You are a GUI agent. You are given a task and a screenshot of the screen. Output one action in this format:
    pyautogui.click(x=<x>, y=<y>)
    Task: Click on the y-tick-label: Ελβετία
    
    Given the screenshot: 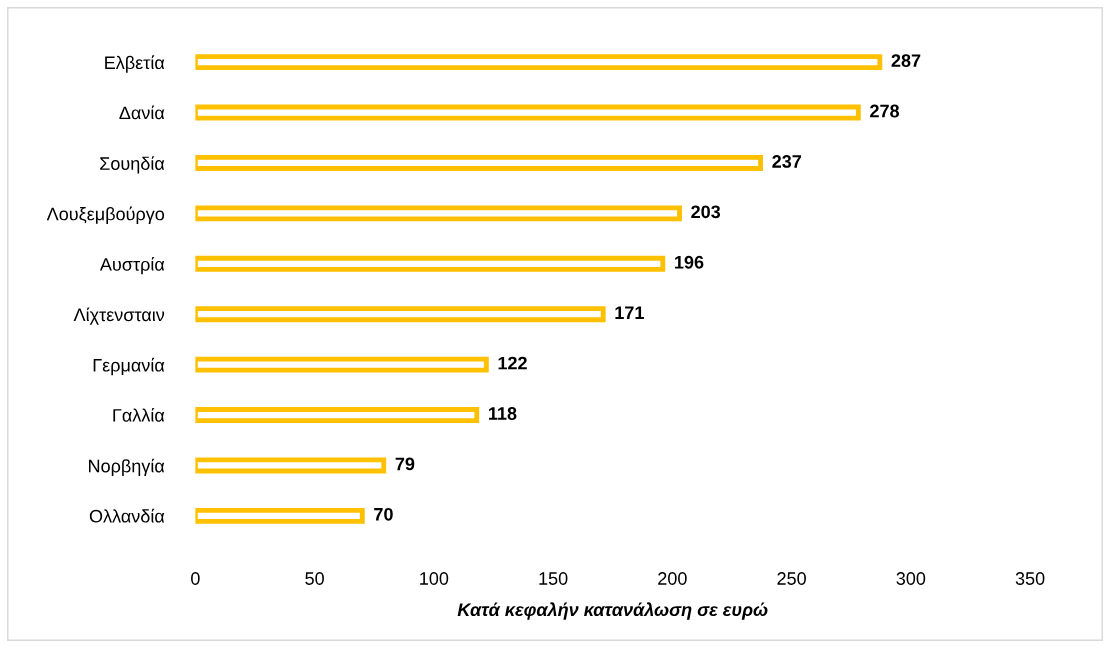 What is the action you would take?
    pyautogui.click(x=135, y=64)
    